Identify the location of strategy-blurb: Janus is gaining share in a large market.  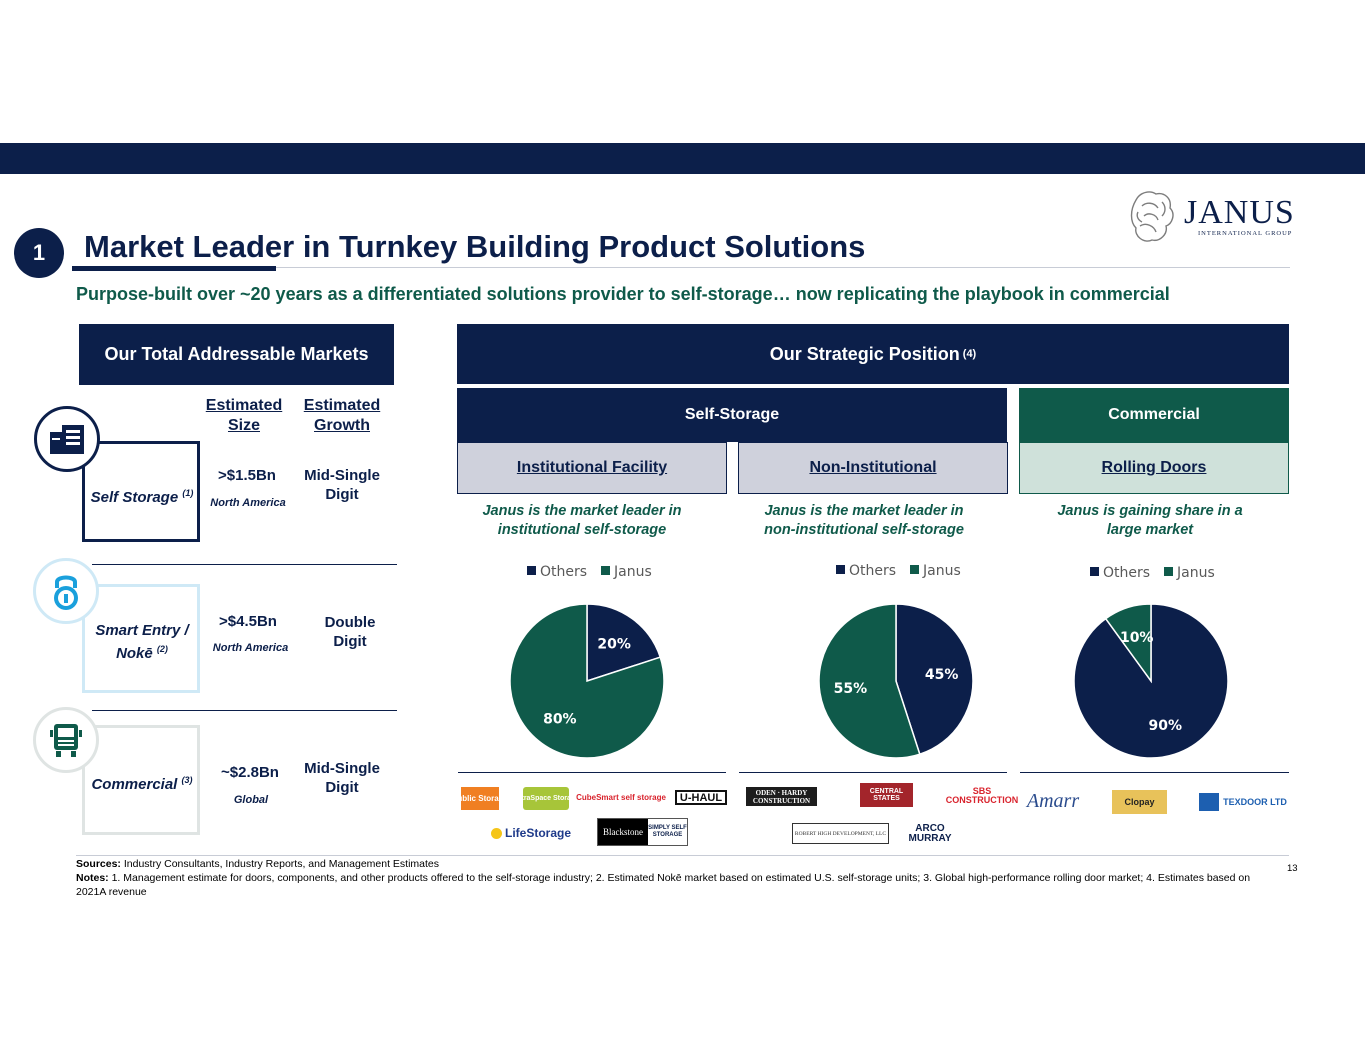
(1150, 520).